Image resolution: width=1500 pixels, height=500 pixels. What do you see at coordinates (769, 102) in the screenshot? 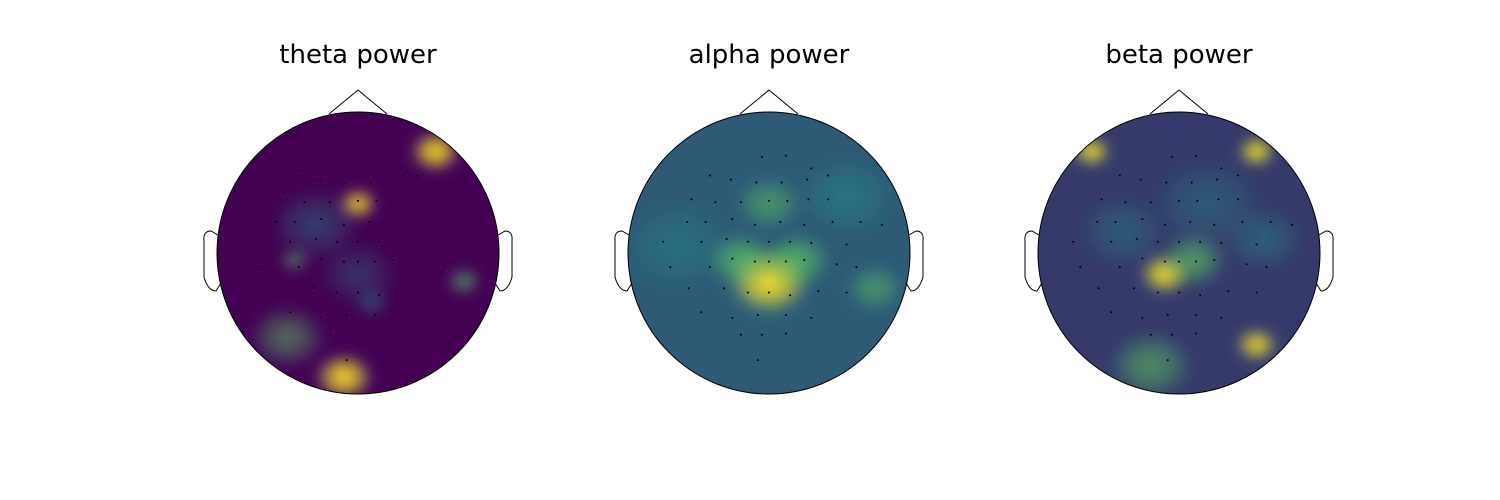
I see `nose-outline` at bounding box center [769, 102].